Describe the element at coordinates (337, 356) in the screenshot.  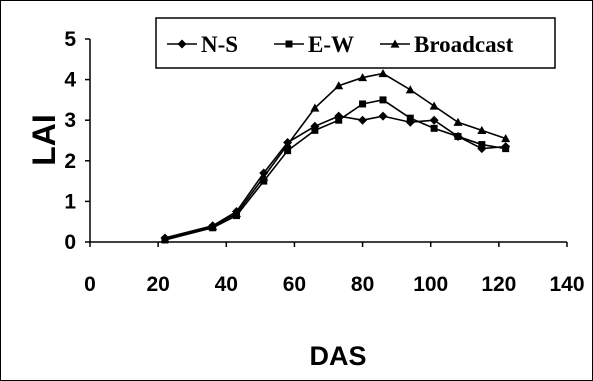
I see `x-axis-title: DAS` at that location.